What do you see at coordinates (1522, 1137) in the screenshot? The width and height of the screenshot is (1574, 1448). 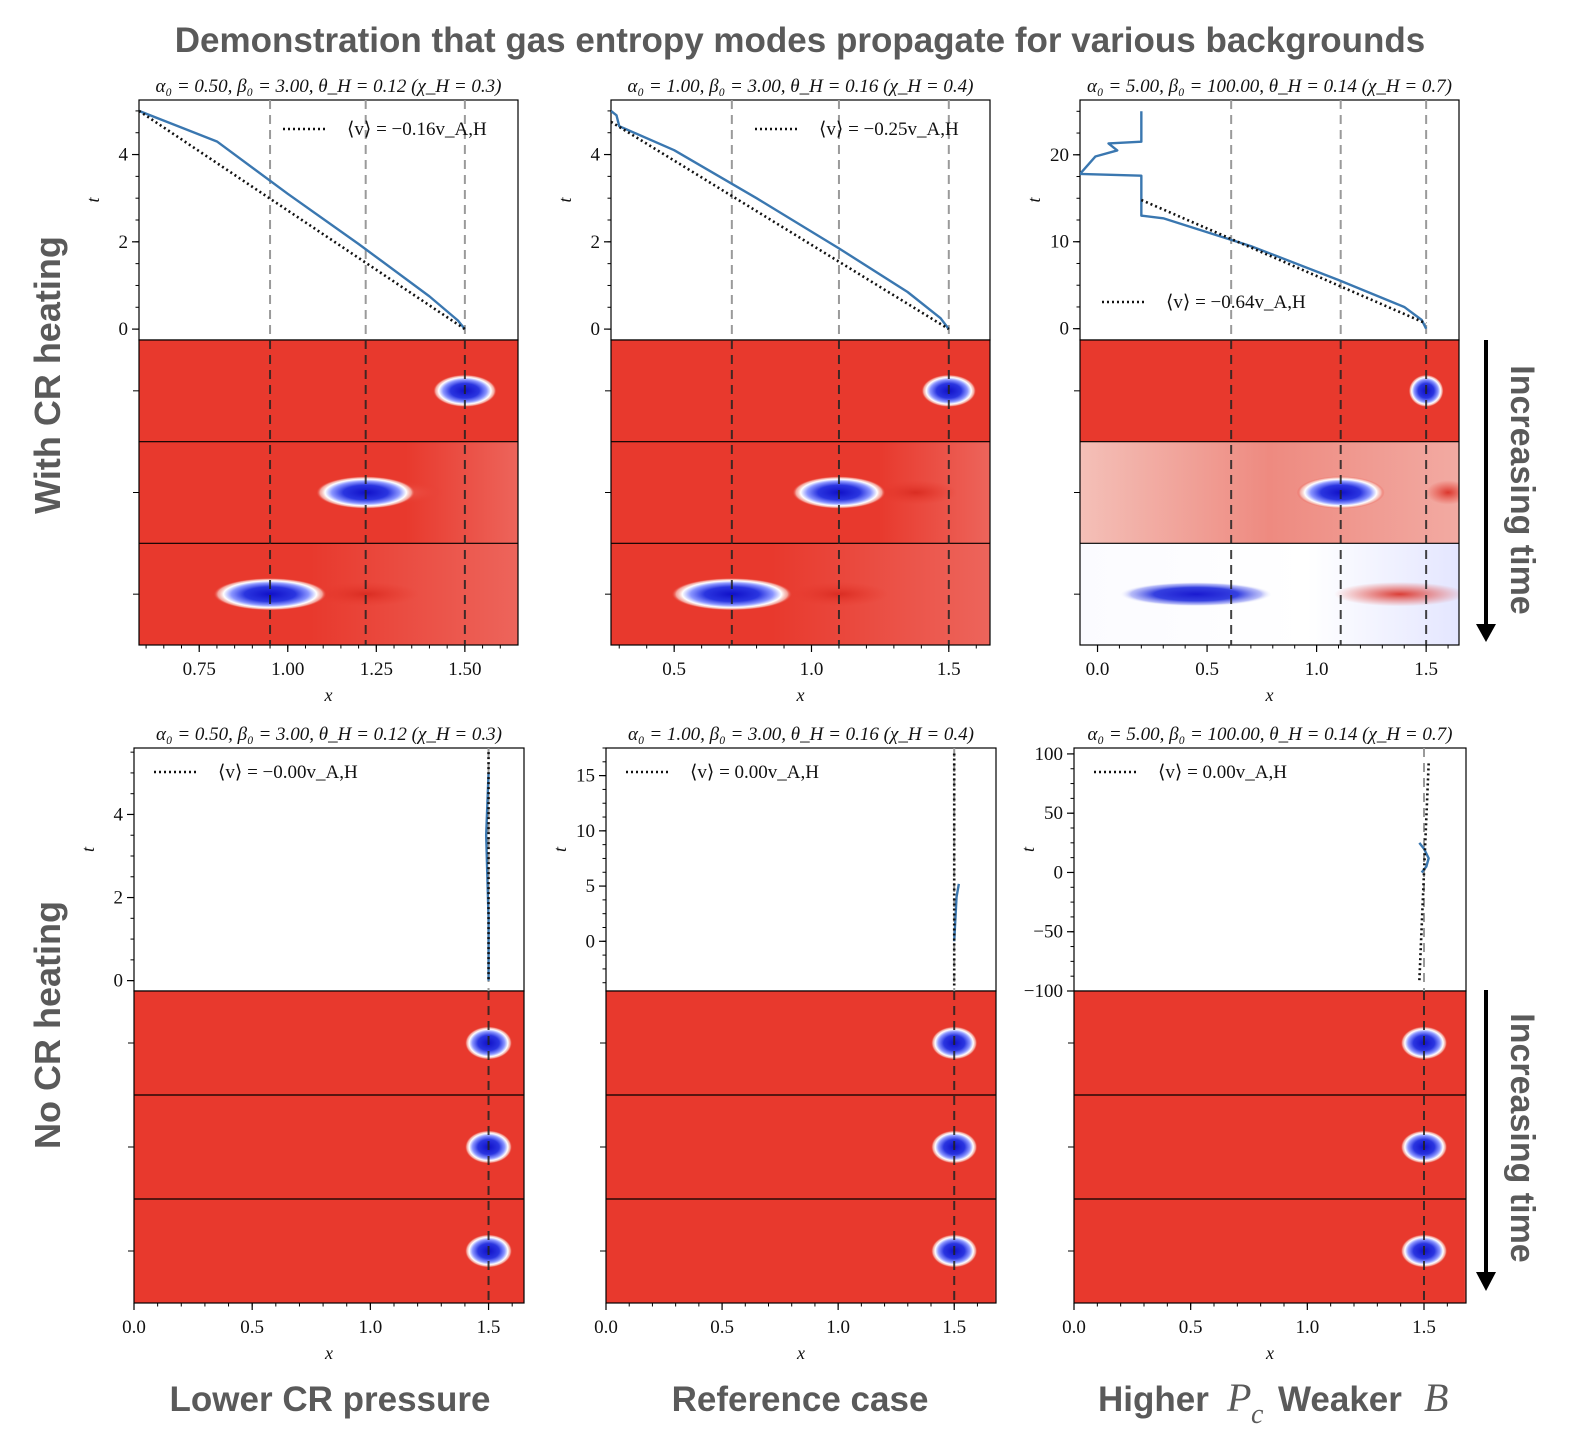 I see `time-arrow-label-bottom: Increasing time` at bounding box center [1522, 1137].